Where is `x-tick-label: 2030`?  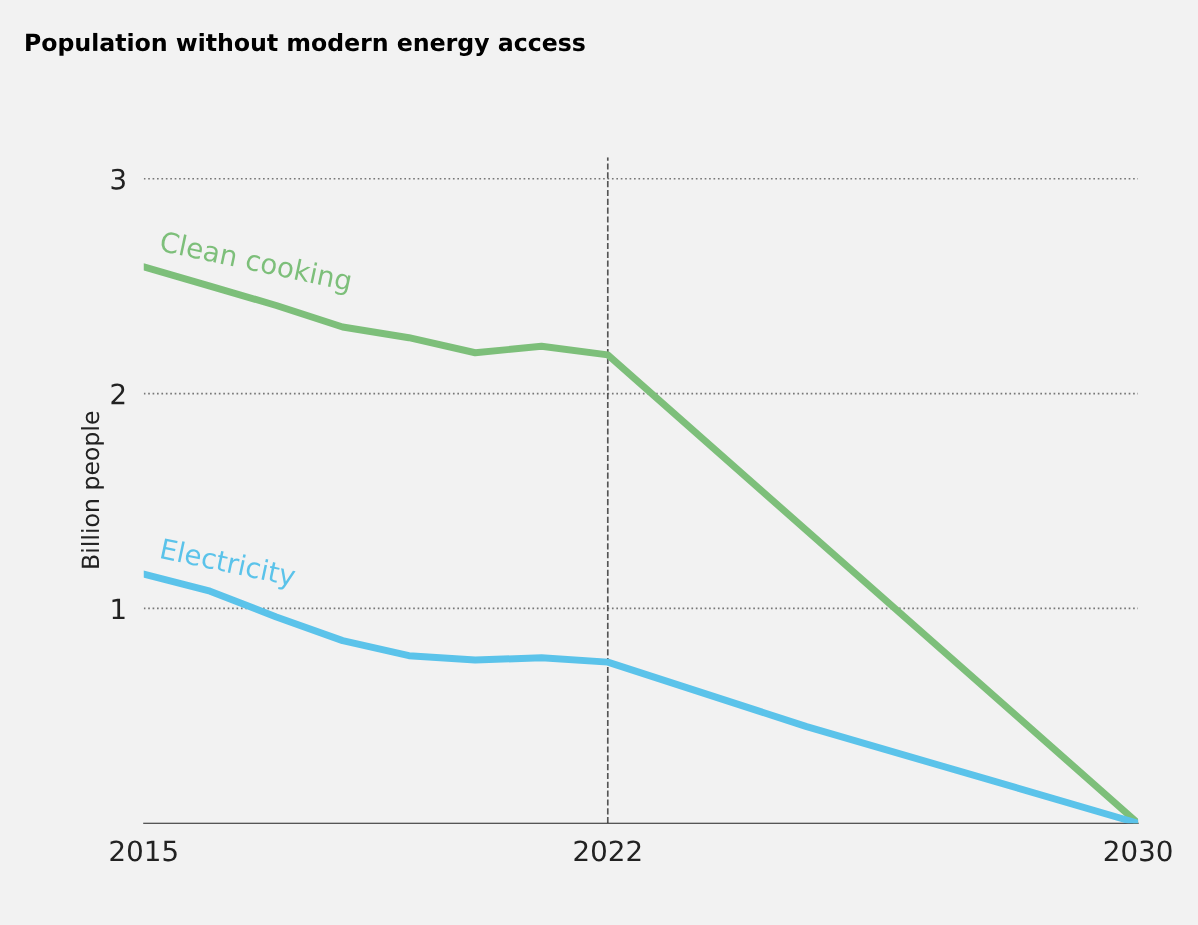
x-tick-label: 2030 is located at coordinates (1138, 851).